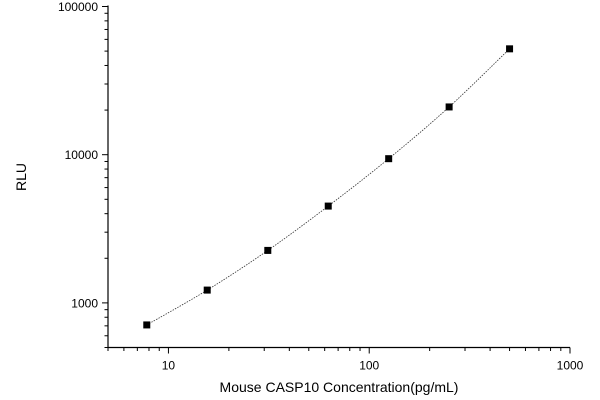  I want to click on x-axis-label: Mouse CASP10 Concentration(pg/mL), so click(339, 387).